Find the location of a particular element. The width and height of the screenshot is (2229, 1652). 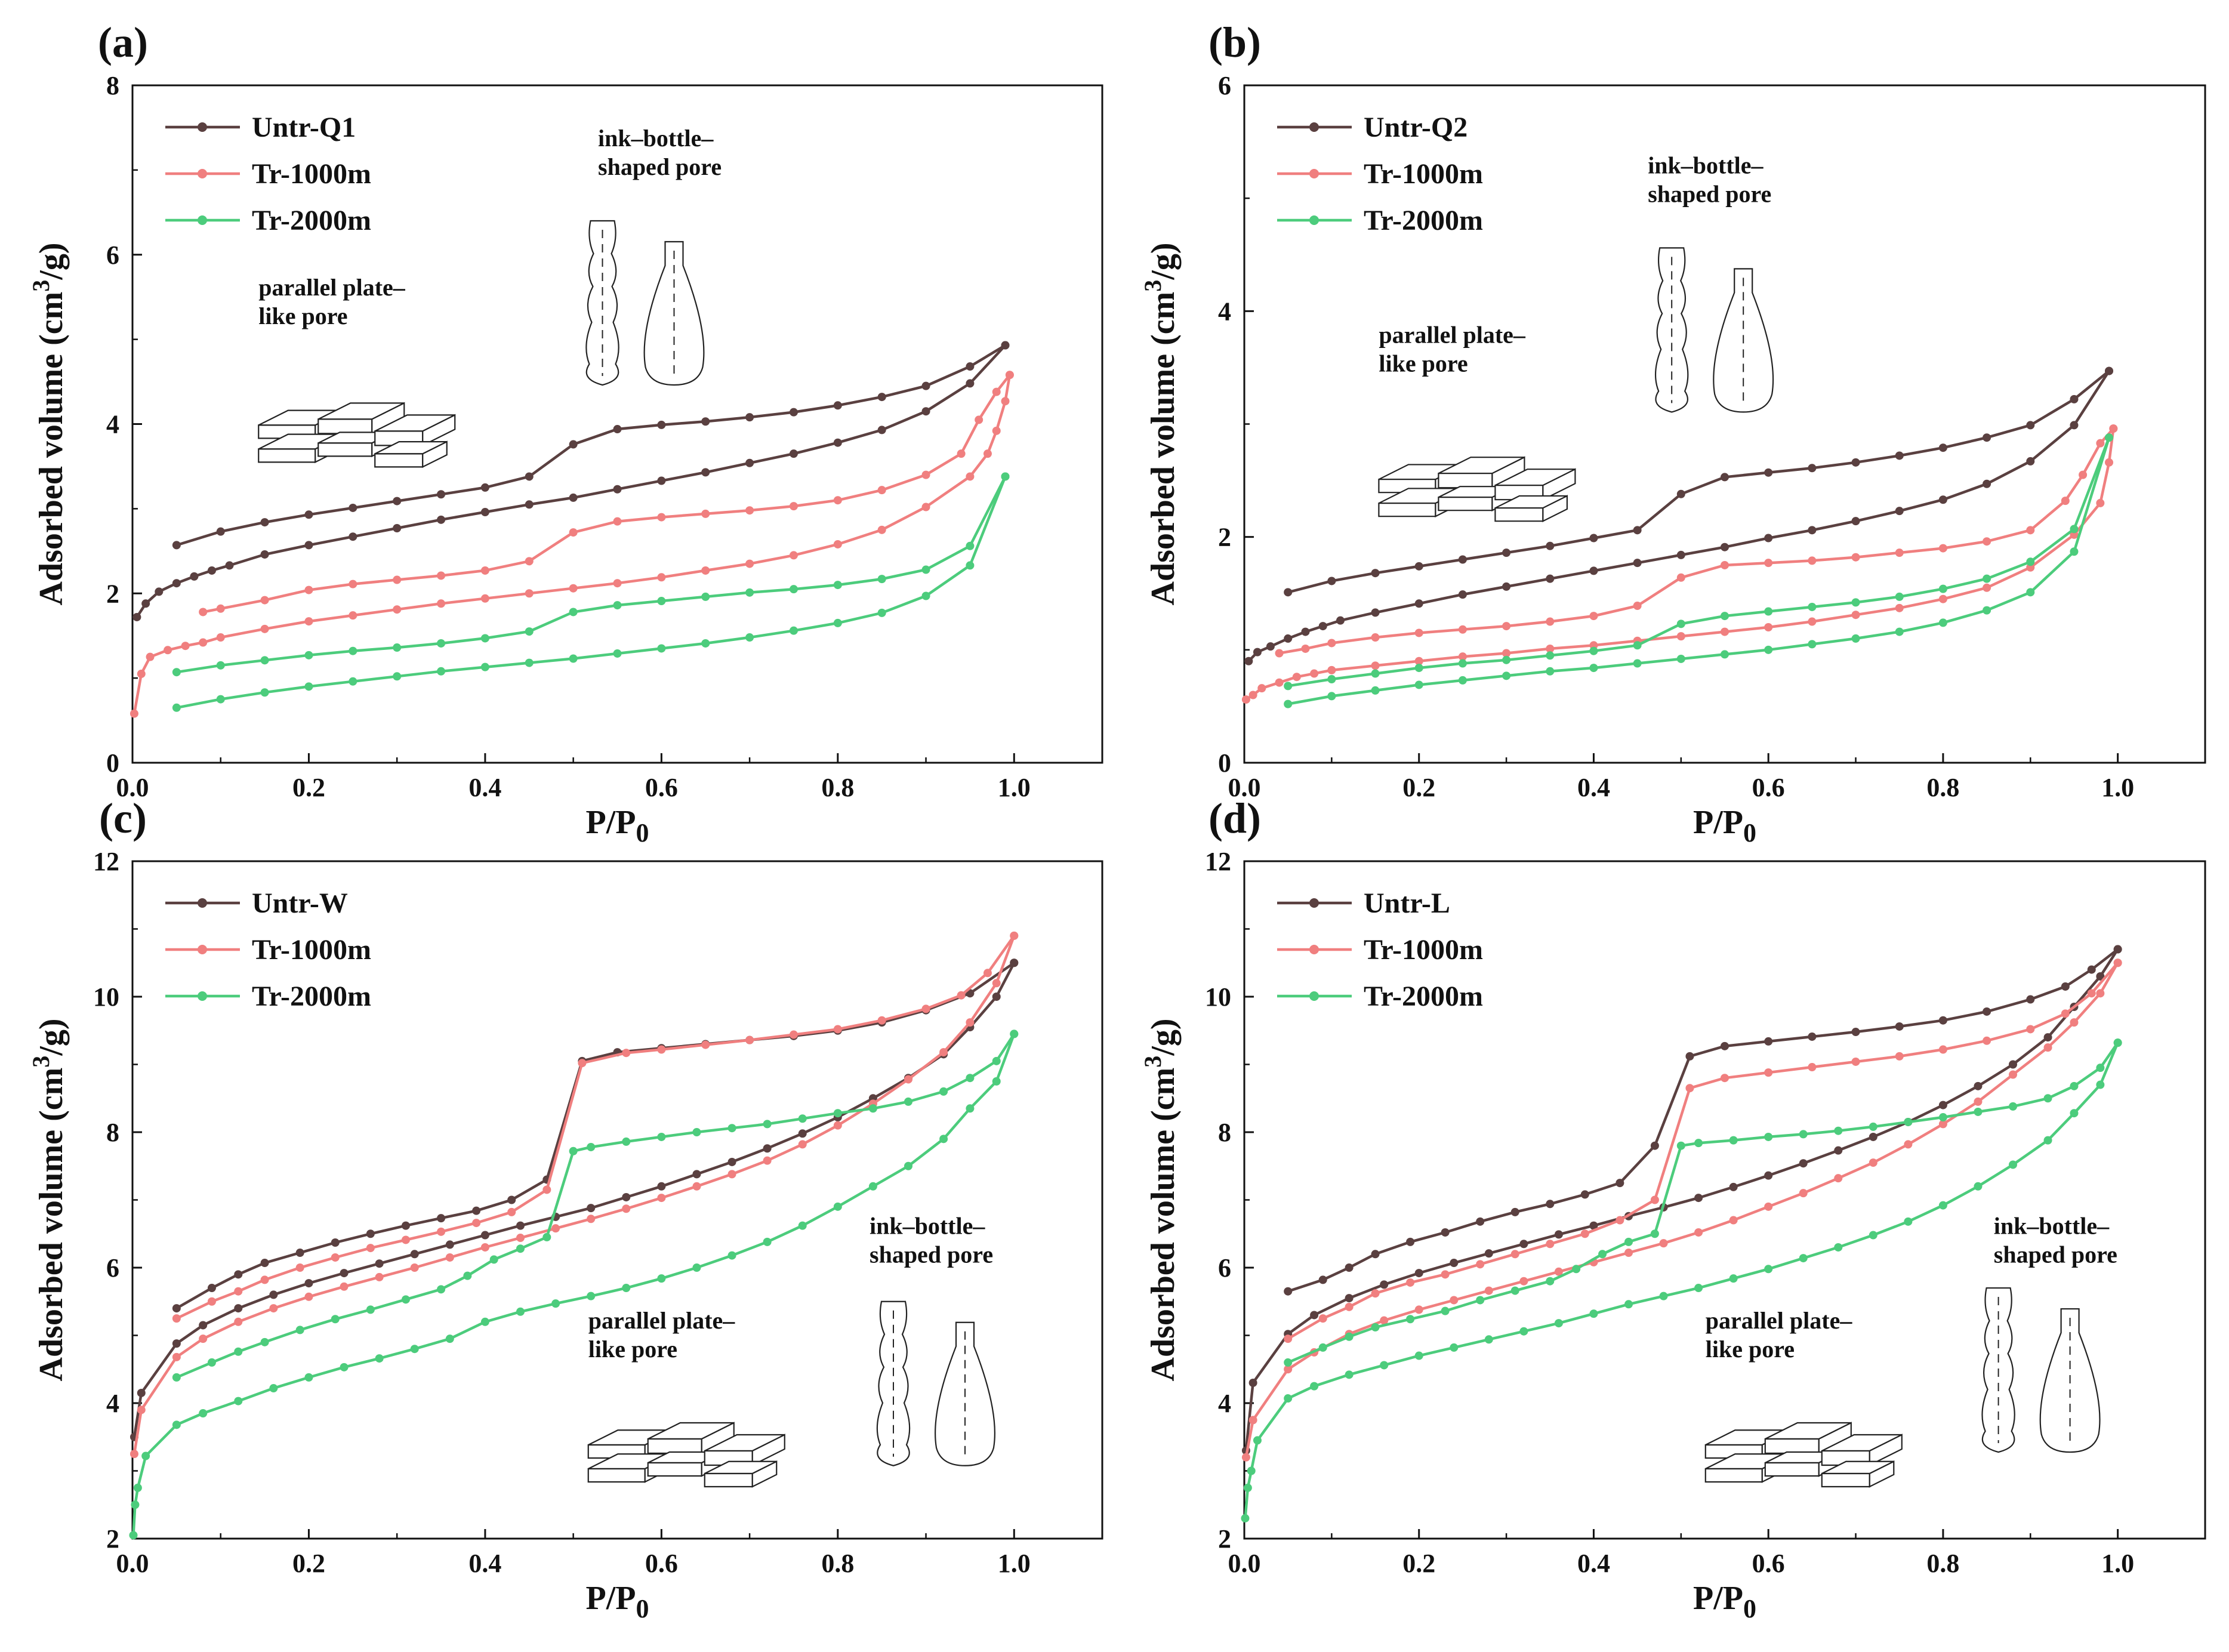

legend-label: Tr-1000m is located at coordinates (1424, 174).